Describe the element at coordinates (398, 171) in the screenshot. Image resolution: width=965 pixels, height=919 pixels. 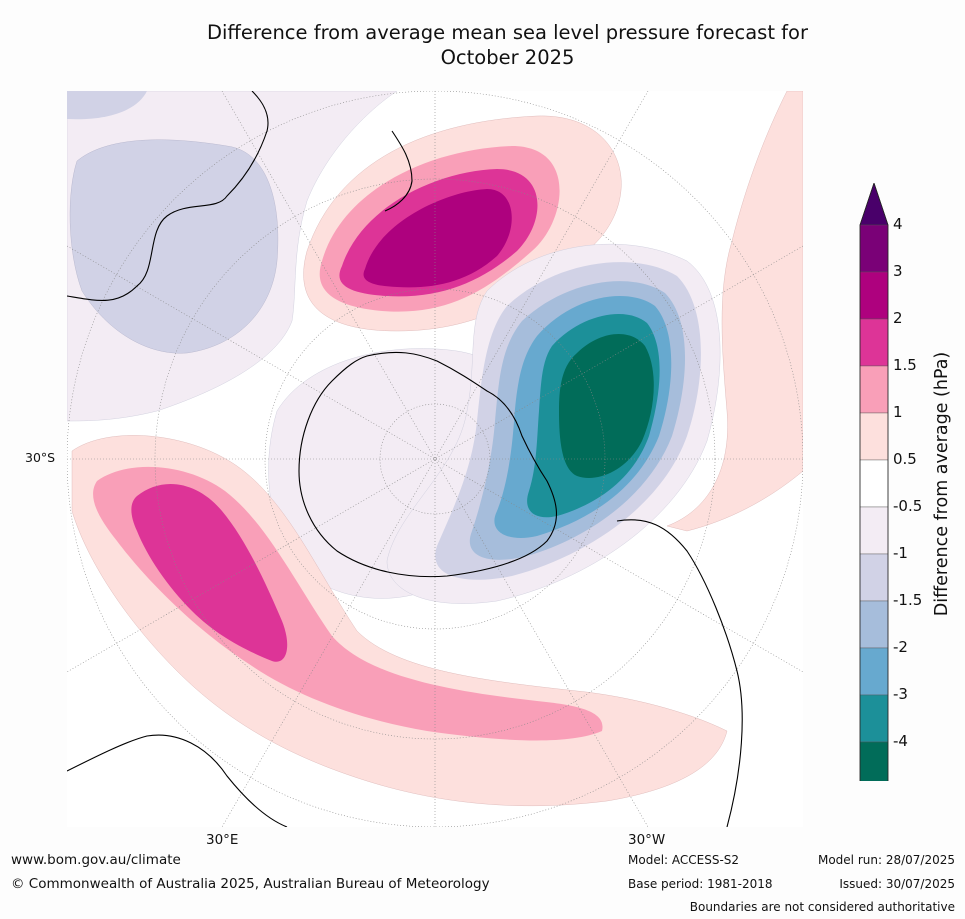
I see `coast-new-zealand` at that location.